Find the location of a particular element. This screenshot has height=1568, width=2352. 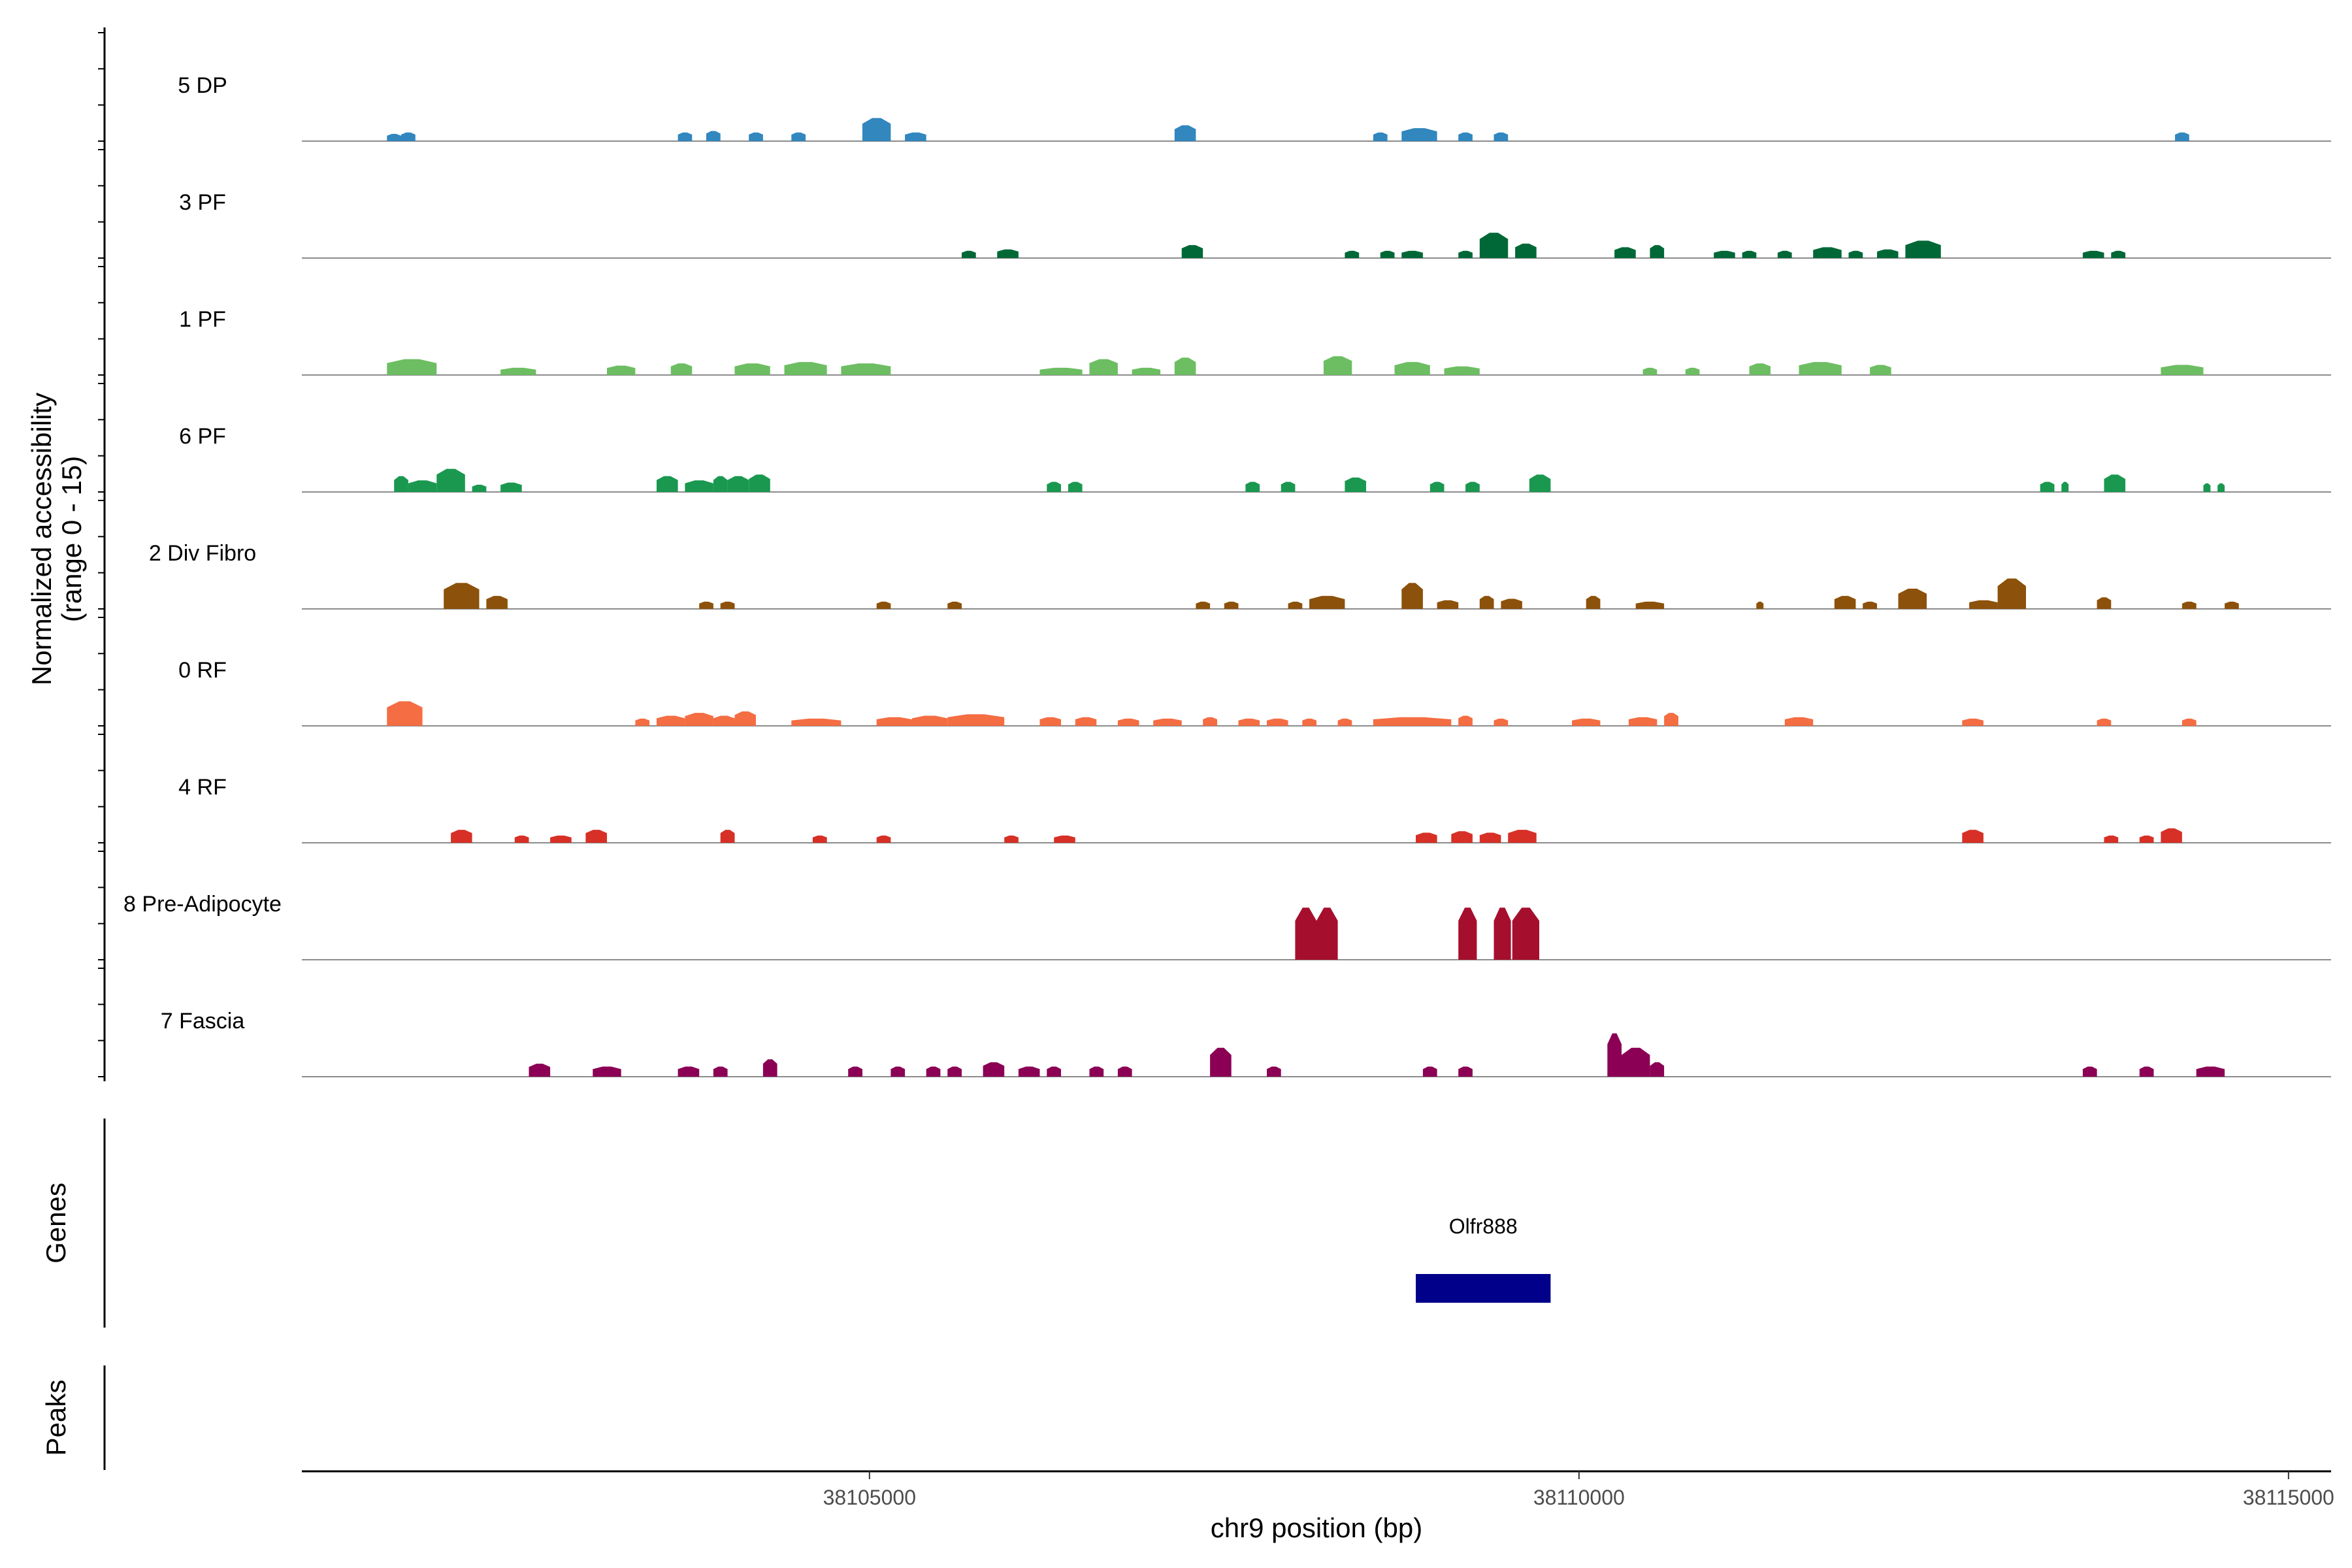

track-4: 2 Div Fibro is located at coordinates (1240, 575).